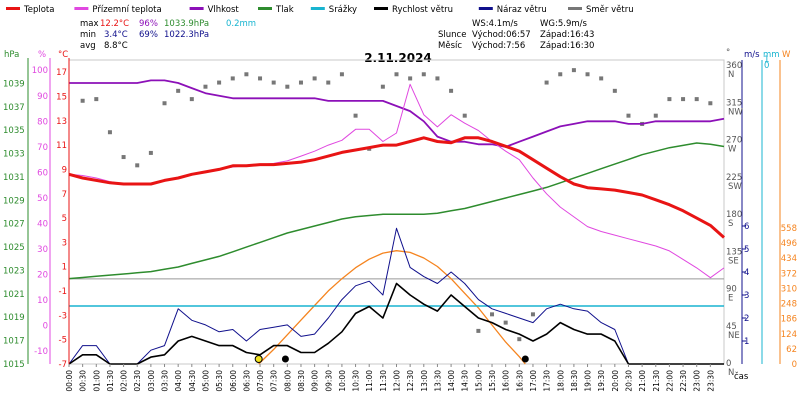 Image resolution: width=800 pixels, height=400 pixels. Describe the element at coordinates (148, 24) in the screenshot. I see `stats-max-hum: 96%` at that location.